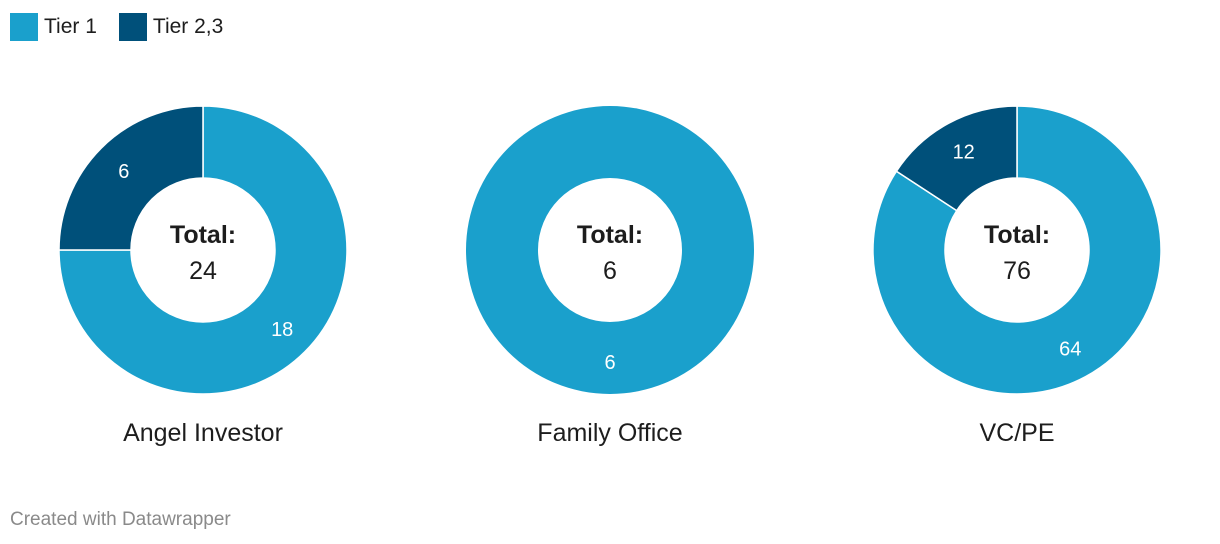 This screenshot has width=1220, height=544. Describe the element at coordinates (70, 26) in the screenshot. I see `legend-label-tier-1: Tier 1` at that location.